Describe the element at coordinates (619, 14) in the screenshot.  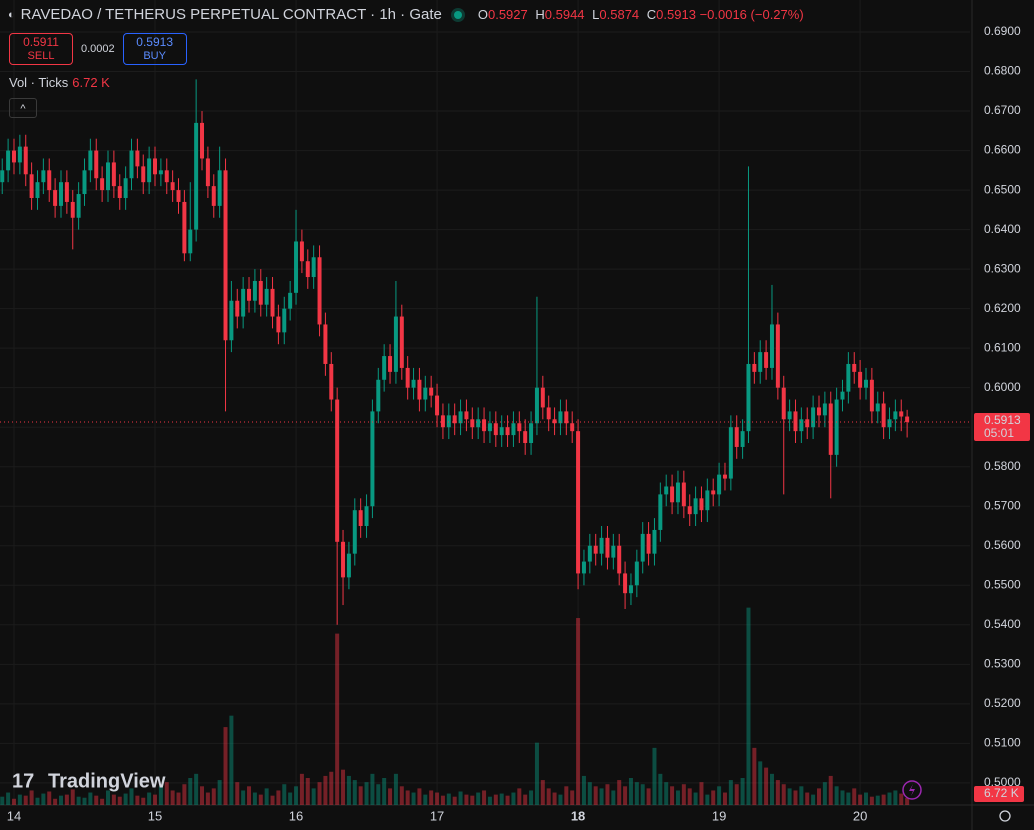
I see `ohlc-value: 0.5874` at that location.